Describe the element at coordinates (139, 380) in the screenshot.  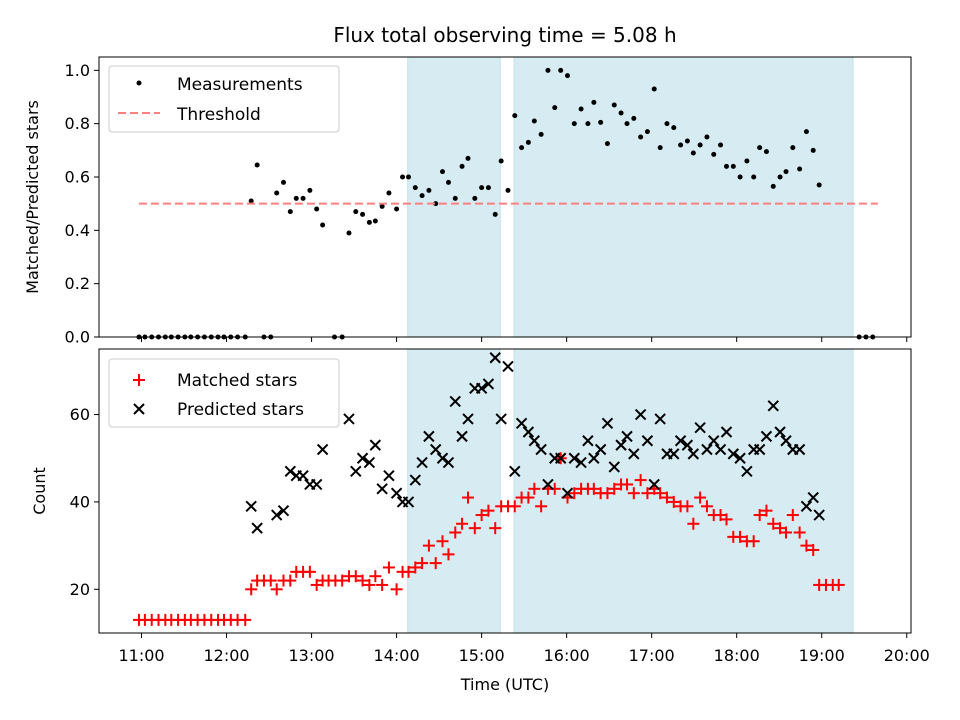
I see `legend-matched-marker` at that location.